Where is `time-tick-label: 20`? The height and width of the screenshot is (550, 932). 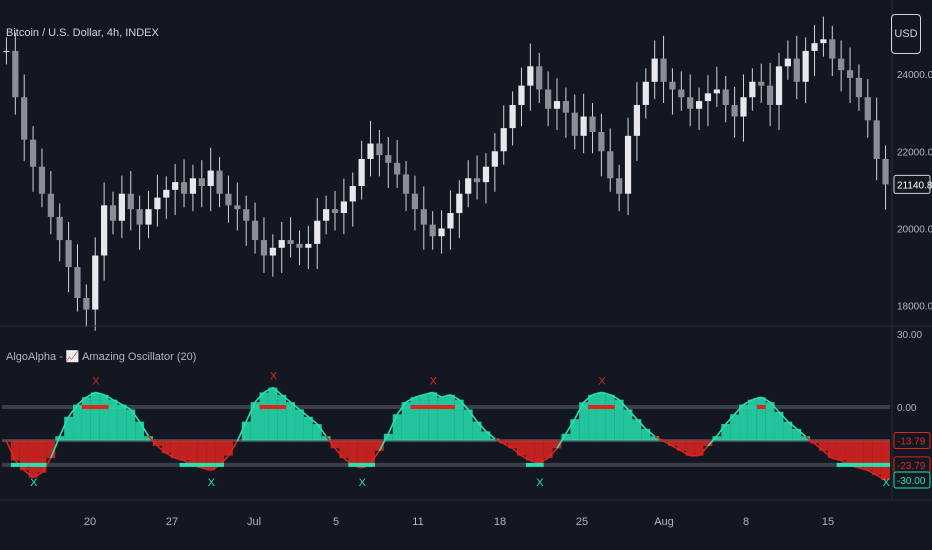 time-tick-label: 20 is located at coordinates (90, 522).